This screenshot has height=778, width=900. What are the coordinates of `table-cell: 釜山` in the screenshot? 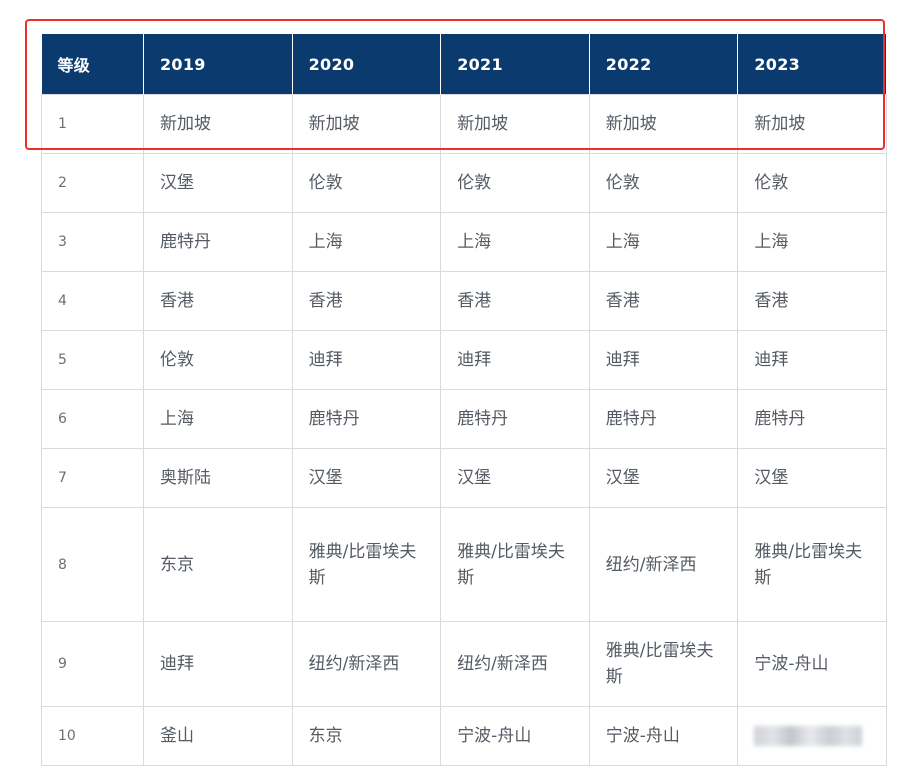 It's located at (218, 736).